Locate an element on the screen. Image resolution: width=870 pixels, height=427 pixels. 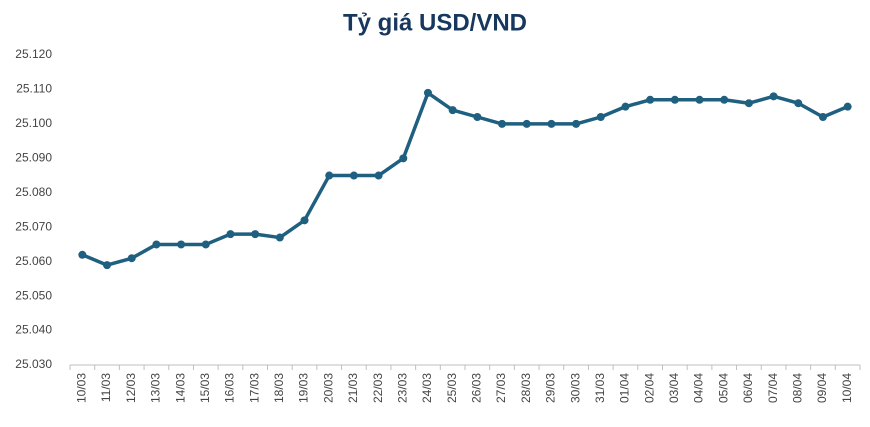
y-tick-label: 25.120 is located at coordinates (33, 54).